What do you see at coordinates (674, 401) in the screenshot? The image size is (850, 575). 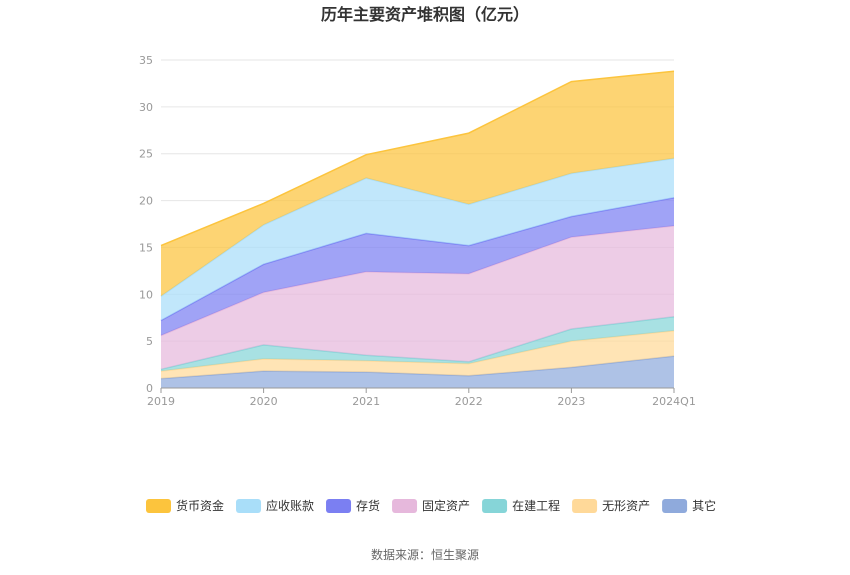 I see `x-tick-label: 2024Q1` at bounding box center [674, 401].